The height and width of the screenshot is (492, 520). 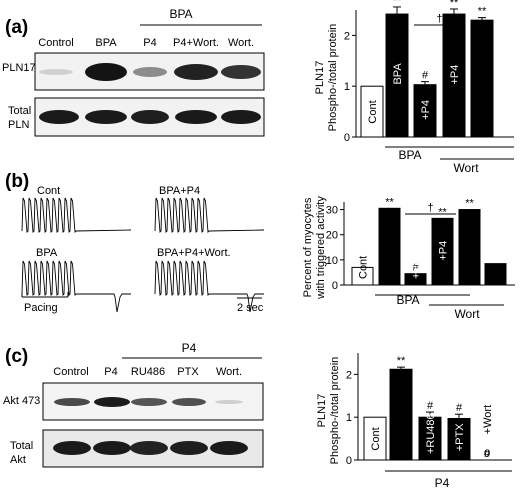 I want to click on pacing-label: Pacing, so click(x=41, y=308).